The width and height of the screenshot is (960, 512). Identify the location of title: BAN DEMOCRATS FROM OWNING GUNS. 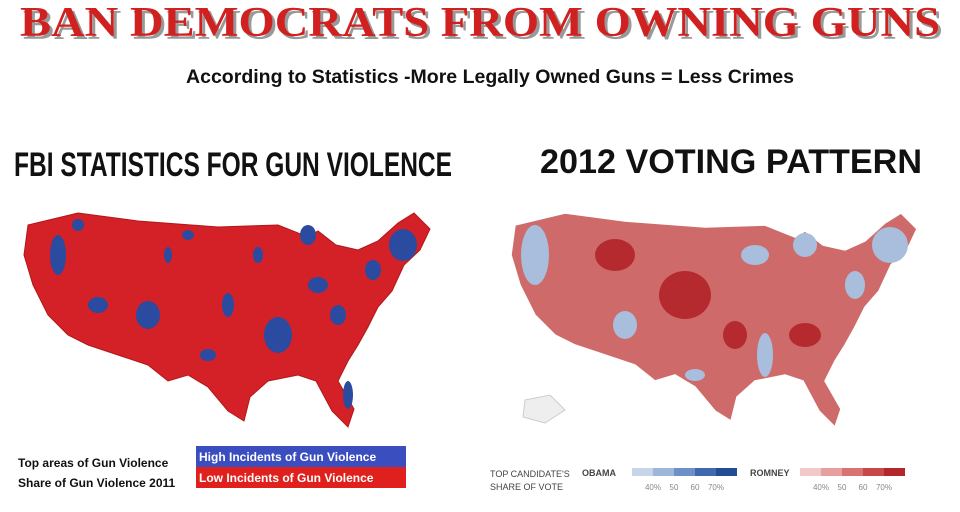
(480, 23).